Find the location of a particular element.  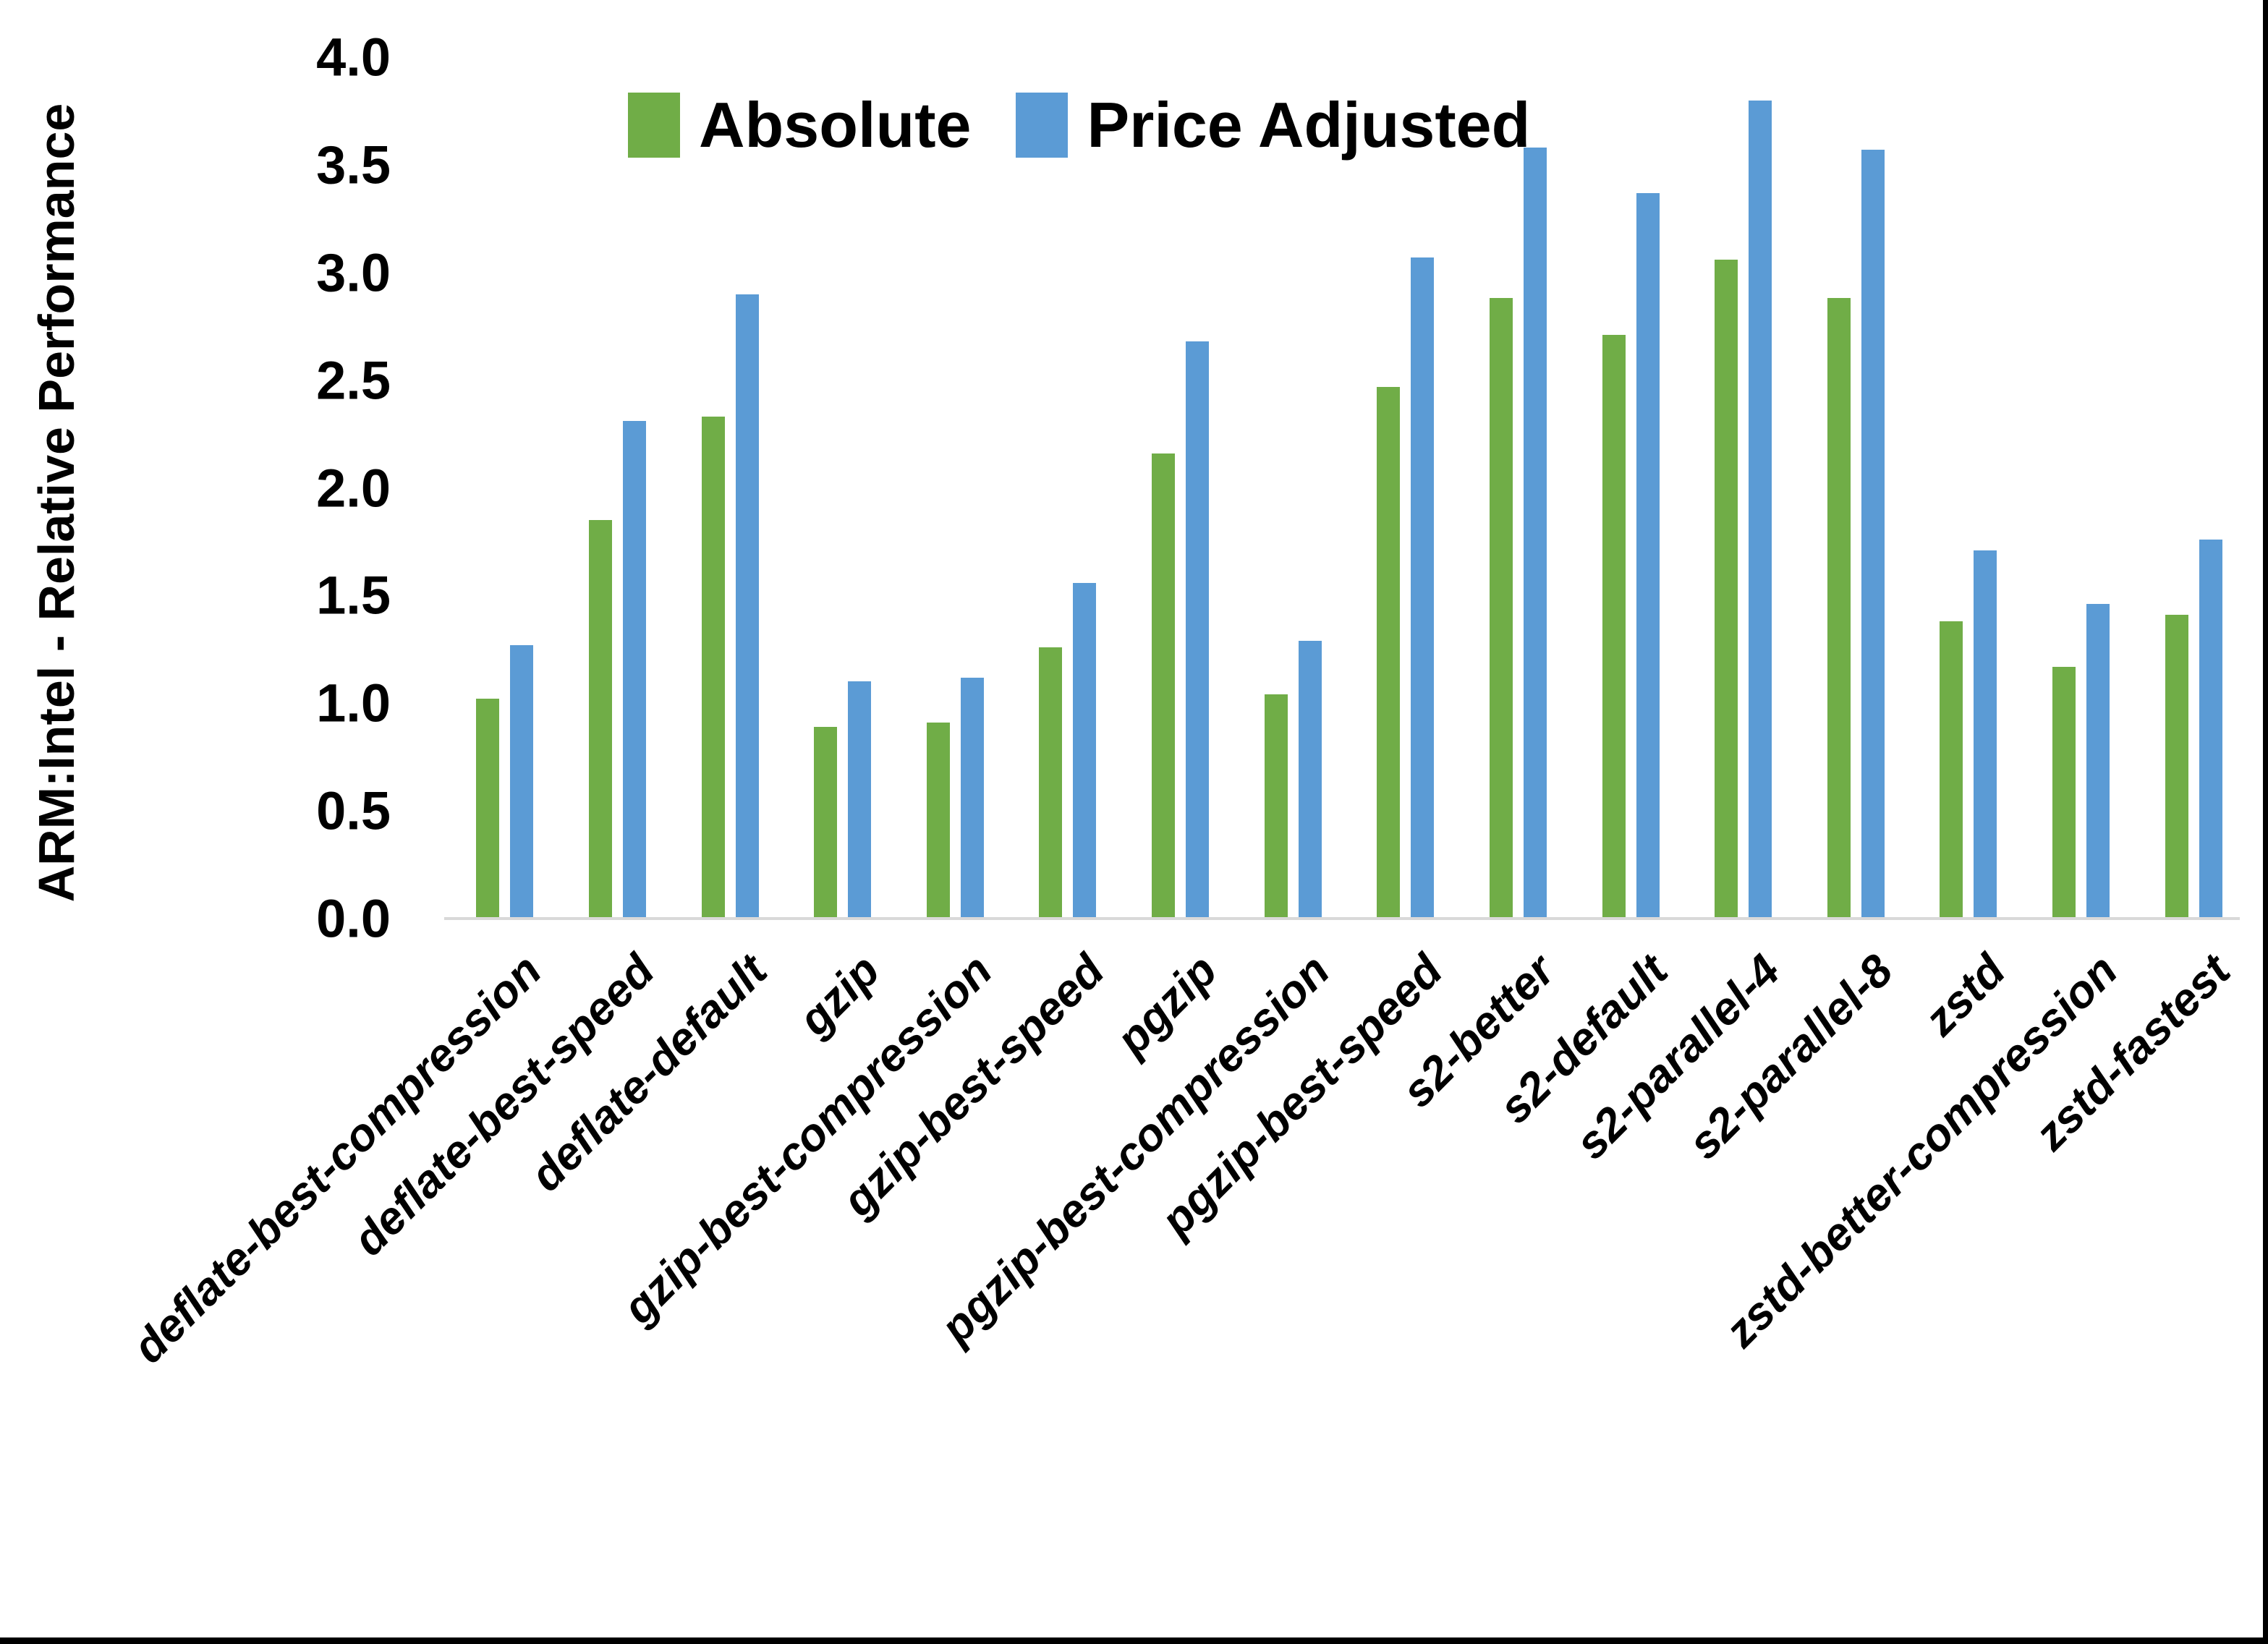

bar-group-s2-parallel-8: s2-parallel-8 is located at coordinates (1795, 613).